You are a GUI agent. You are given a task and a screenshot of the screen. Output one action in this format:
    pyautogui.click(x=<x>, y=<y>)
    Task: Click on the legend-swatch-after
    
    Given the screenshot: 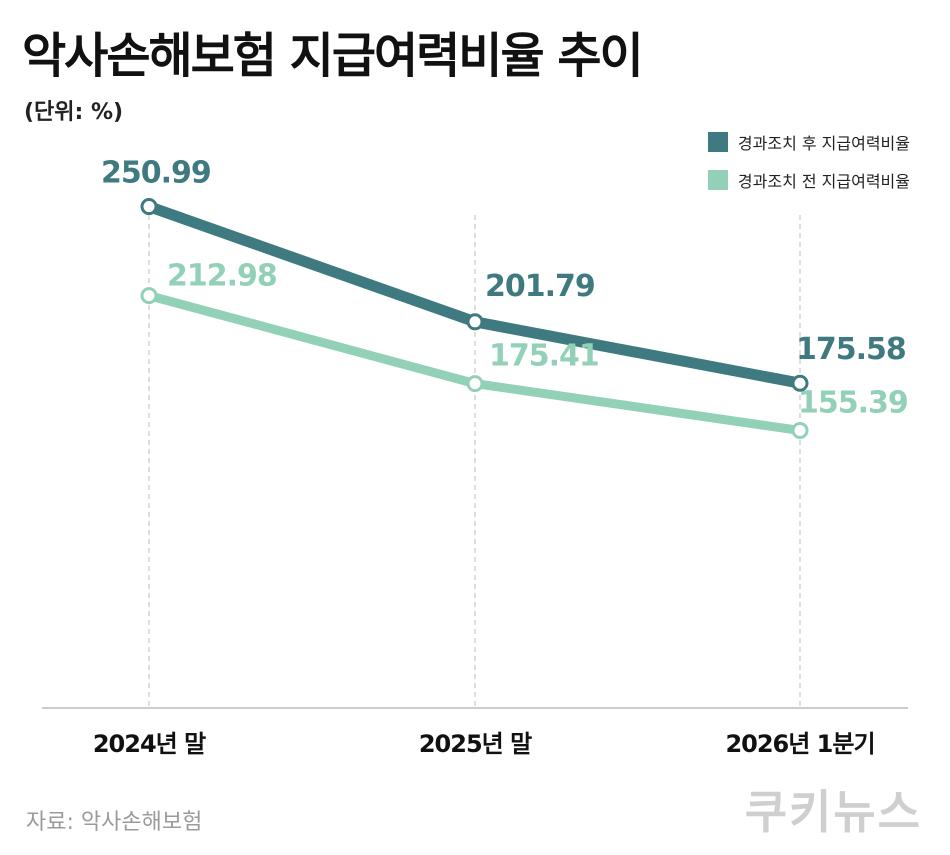 What is the action you would take?
    pyautogui.click(x=717, y=142)
    